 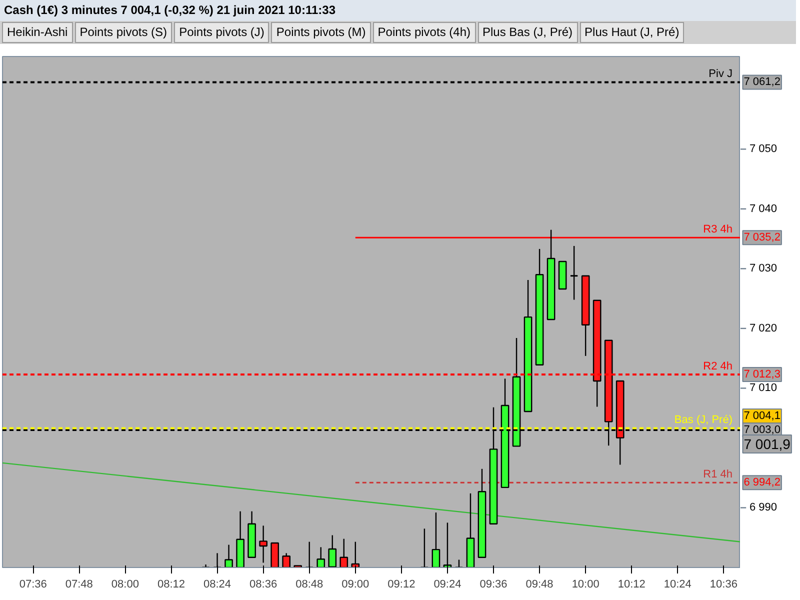 I want to click on x-tick-label: 10:00, so click(x=586, y=584).